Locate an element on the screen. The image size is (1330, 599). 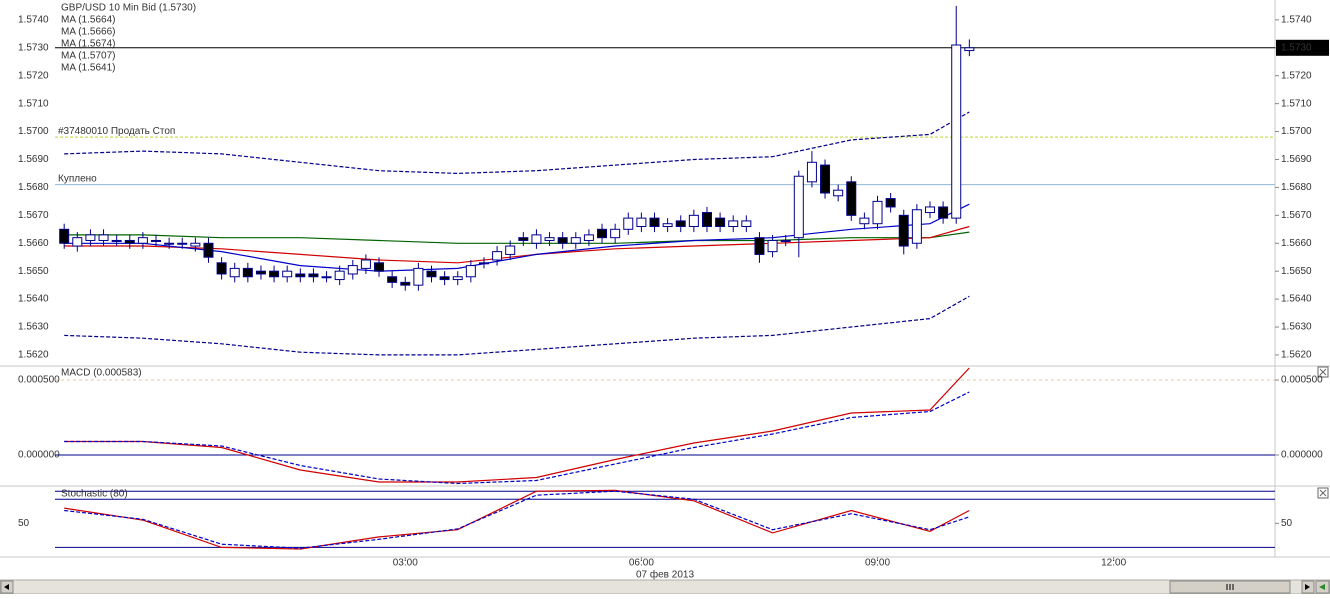
scroll-end is located at coordinates (1322, 587).